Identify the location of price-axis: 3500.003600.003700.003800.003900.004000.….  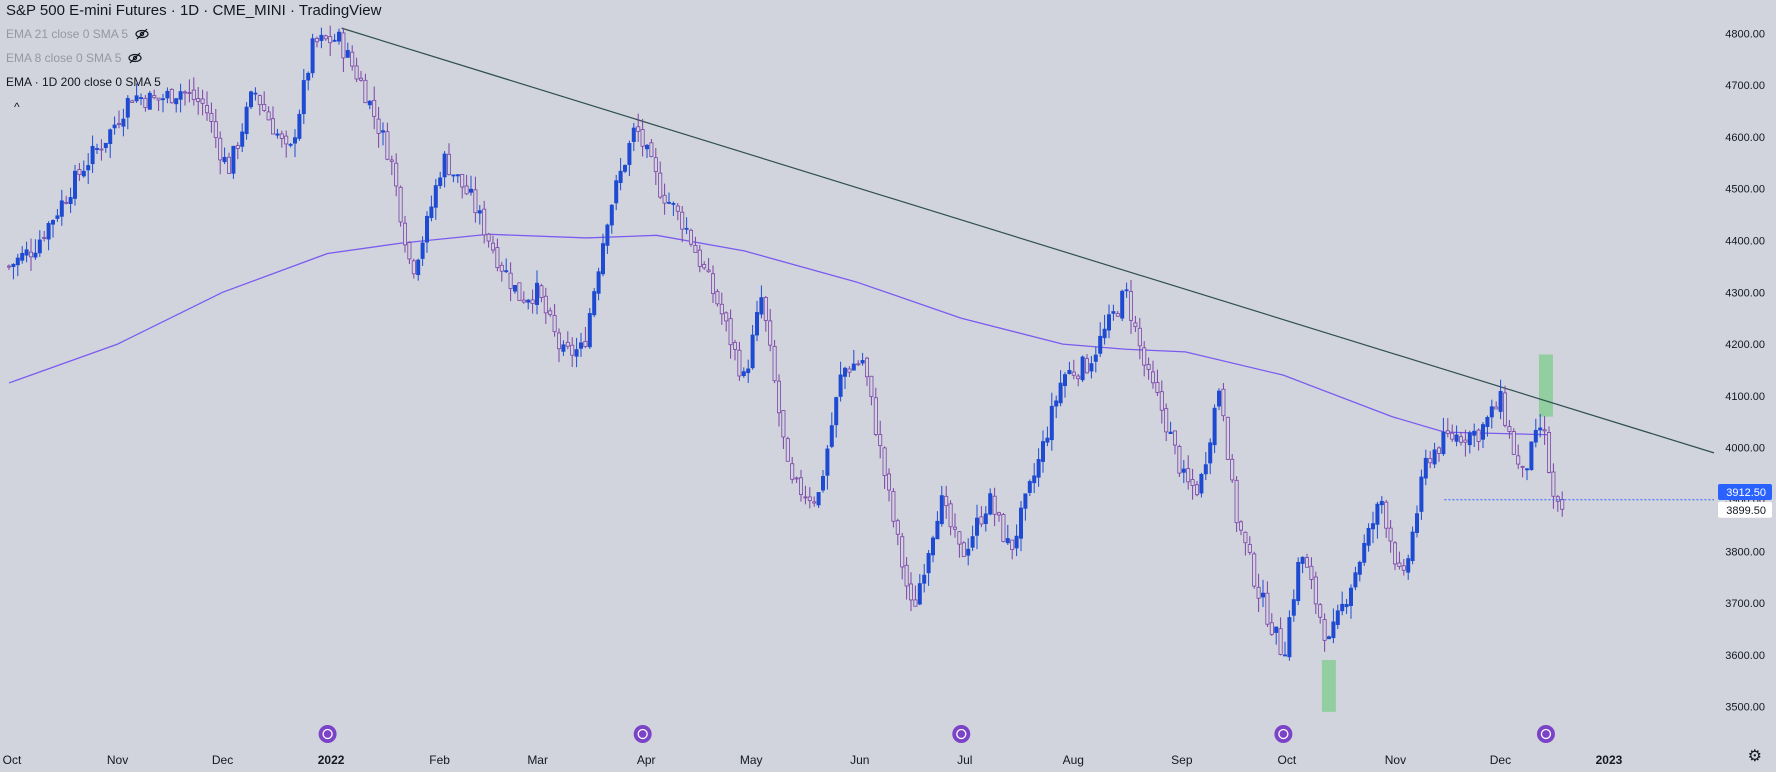
(1745, 370).